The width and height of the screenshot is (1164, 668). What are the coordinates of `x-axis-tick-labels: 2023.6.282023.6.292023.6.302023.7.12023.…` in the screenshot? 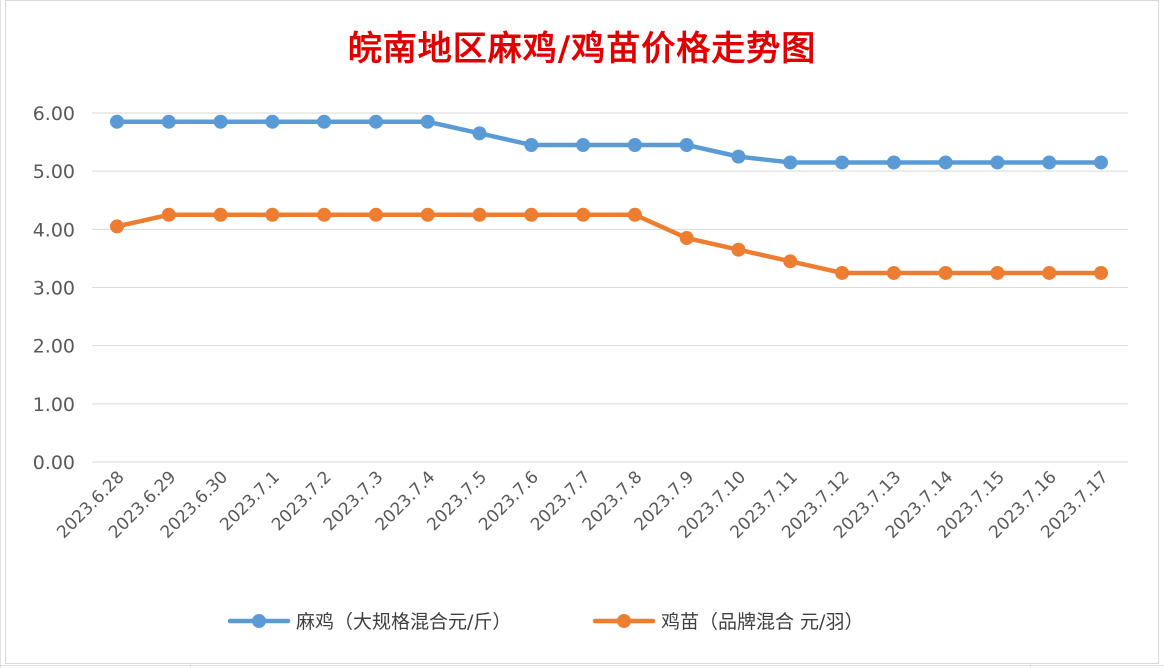 It's located at (582, 504).